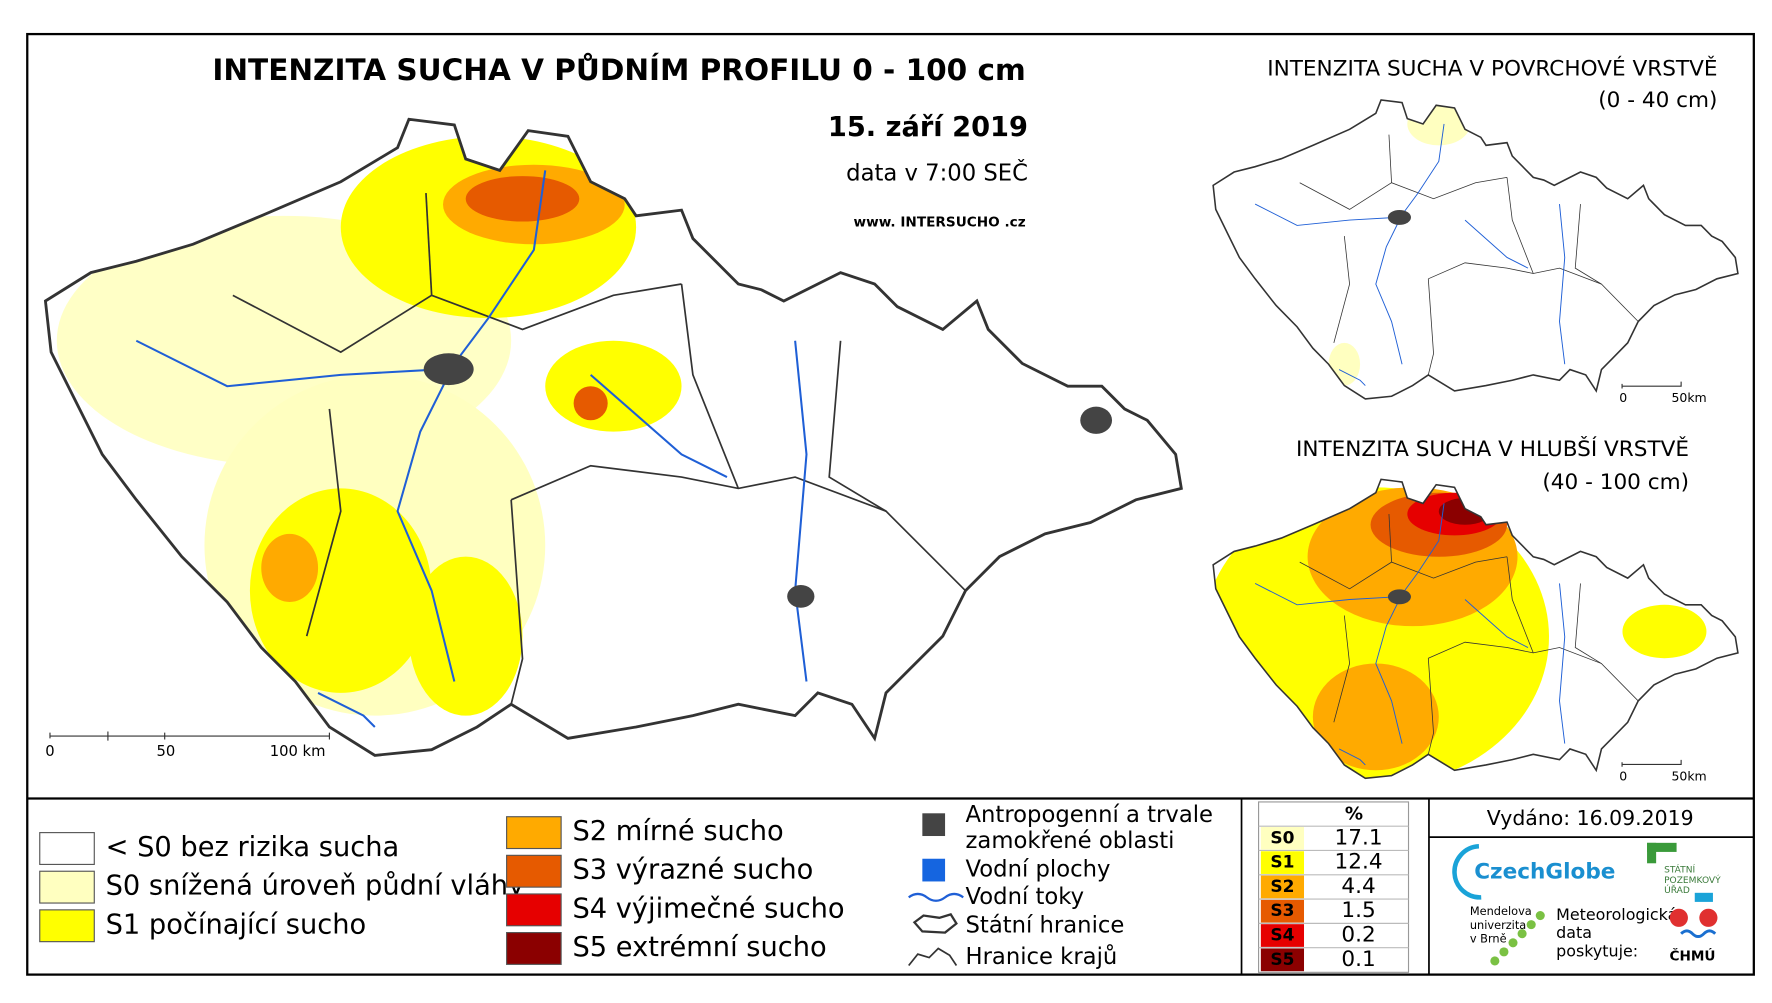  What do you see at coordinates (448, 369) in the screenshot?
I see `prague` at bounding box center [448, 369].